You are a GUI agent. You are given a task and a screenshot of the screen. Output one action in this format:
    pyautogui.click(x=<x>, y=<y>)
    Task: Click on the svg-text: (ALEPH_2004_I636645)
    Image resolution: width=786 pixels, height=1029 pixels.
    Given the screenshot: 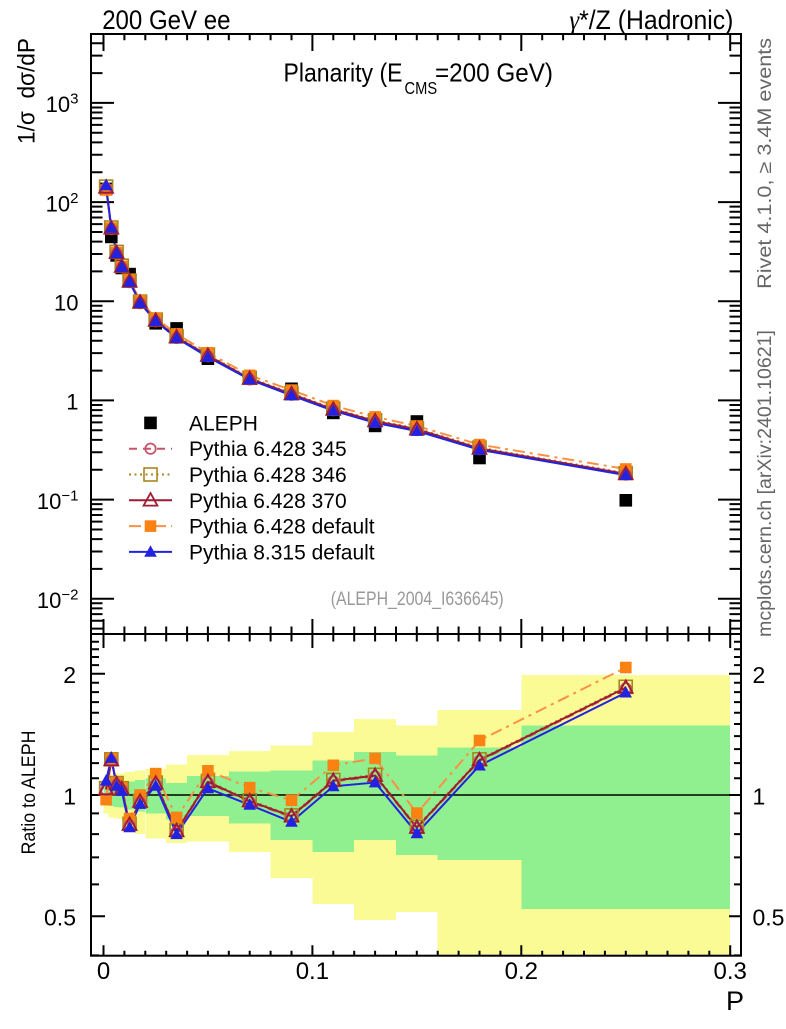 What is the action you would take?
    pyautogui.click(x=417, y=599)
    